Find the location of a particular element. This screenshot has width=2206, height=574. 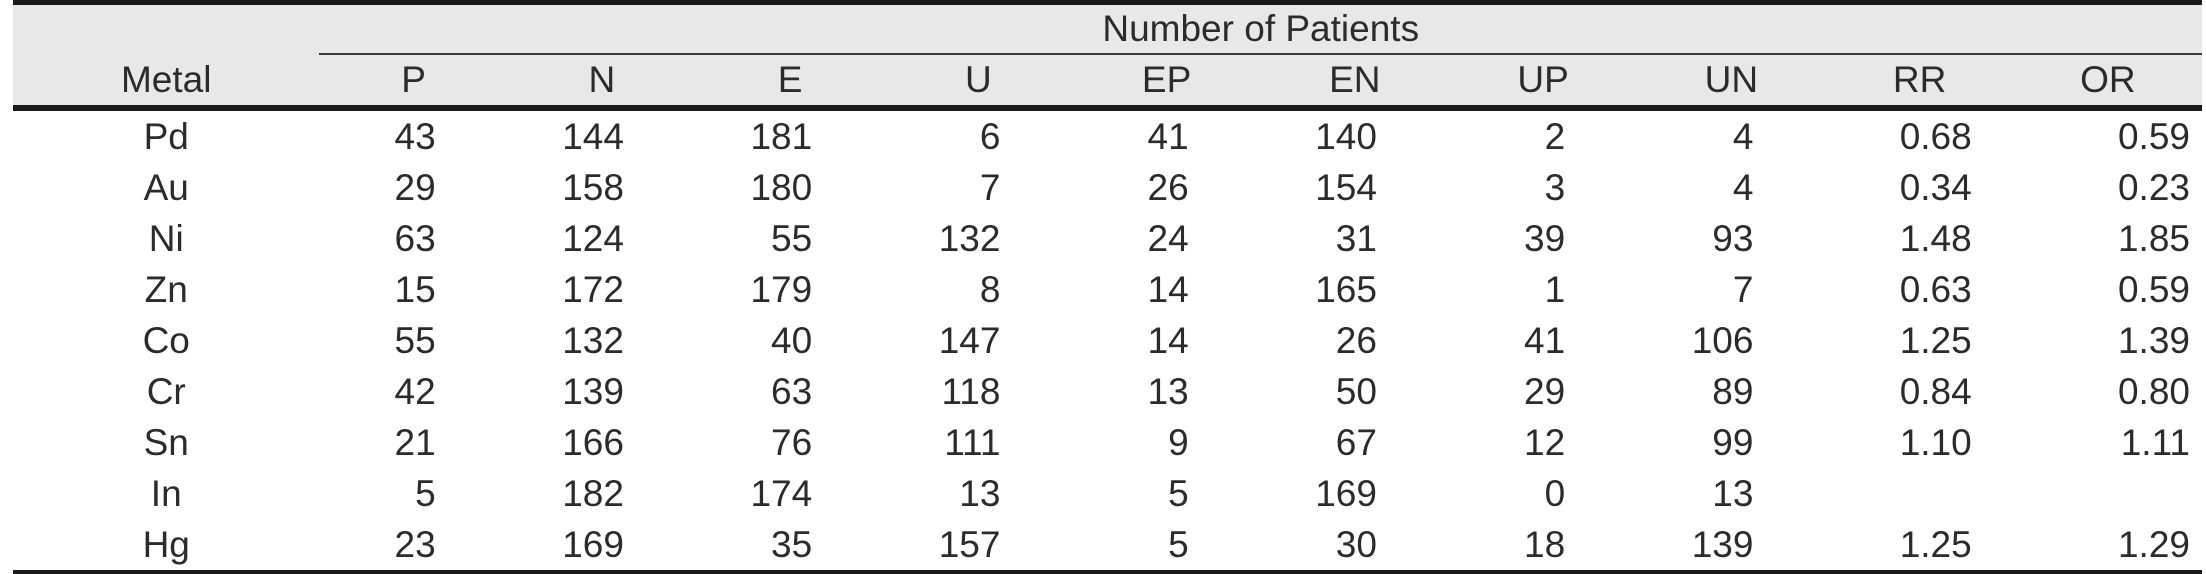

value-cell: 0.23 is located at coordinates (2153, 187).